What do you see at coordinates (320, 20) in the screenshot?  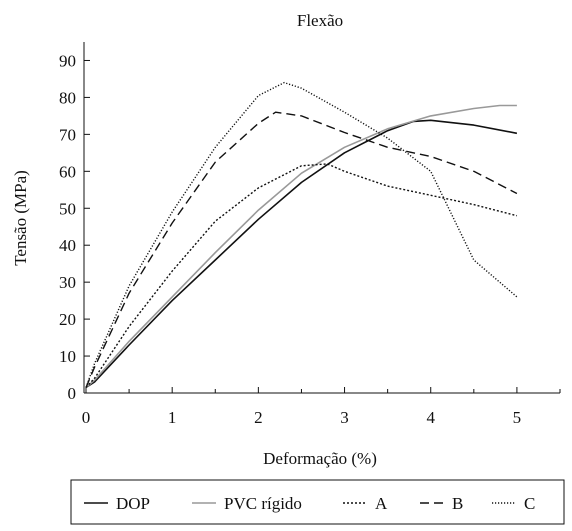 I see `chart-title: Flexão` at bounding box center [320, 20].